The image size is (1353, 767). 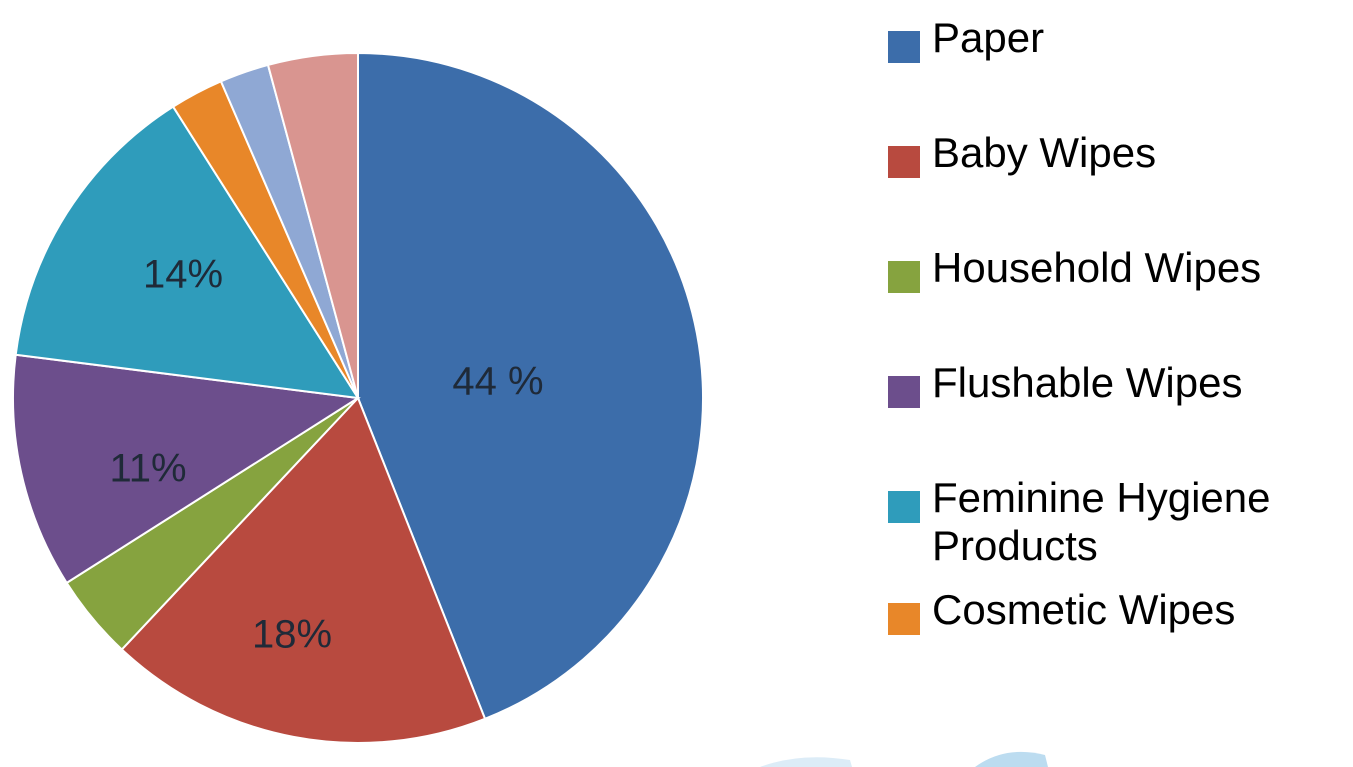 What do you see at coordinates (904, 392) in the screenshot?
I see `legend-swatch-flushable-wipes` at bounding box center [904, 392].